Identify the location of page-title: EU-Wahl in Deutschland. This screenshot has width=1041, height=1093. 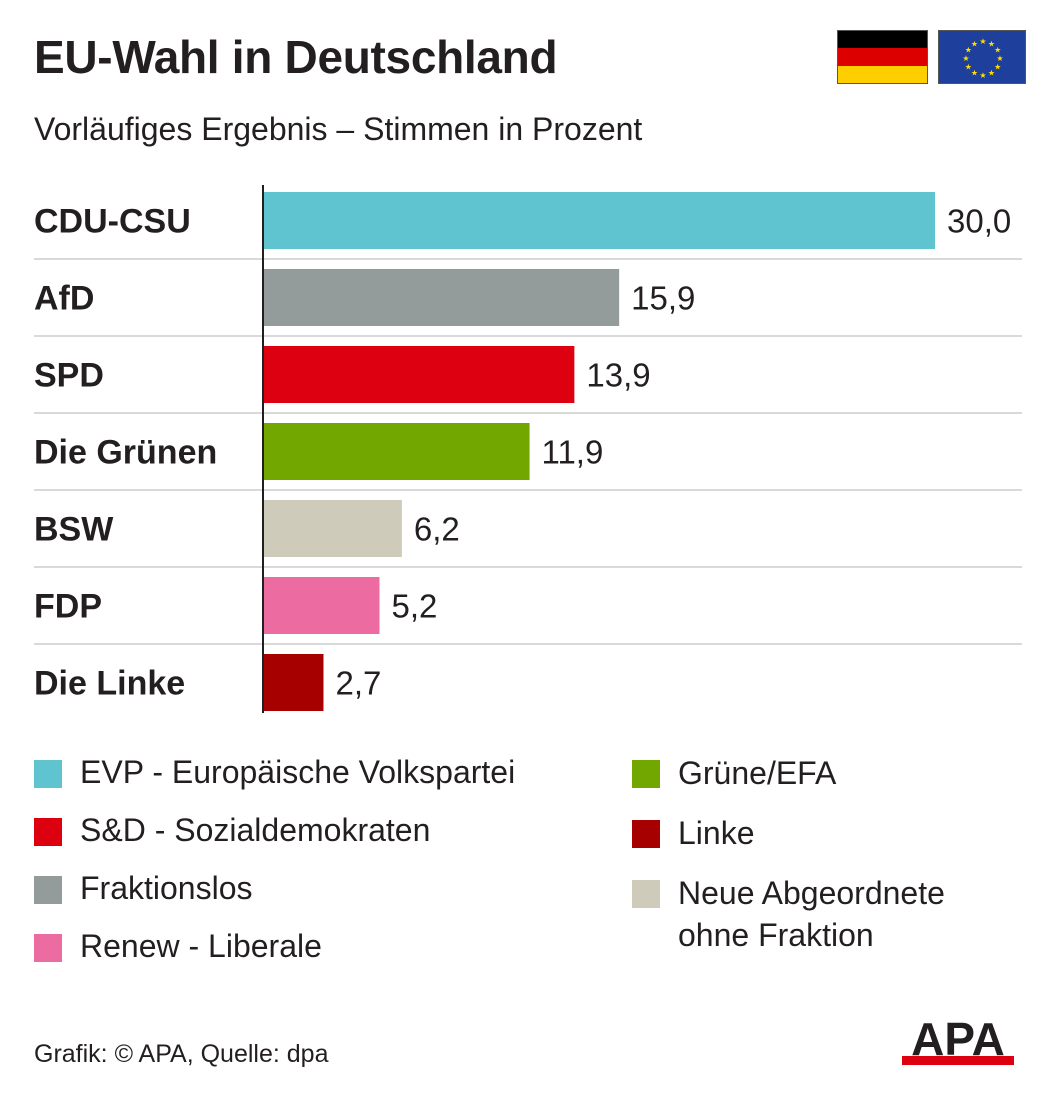
(296, 57).